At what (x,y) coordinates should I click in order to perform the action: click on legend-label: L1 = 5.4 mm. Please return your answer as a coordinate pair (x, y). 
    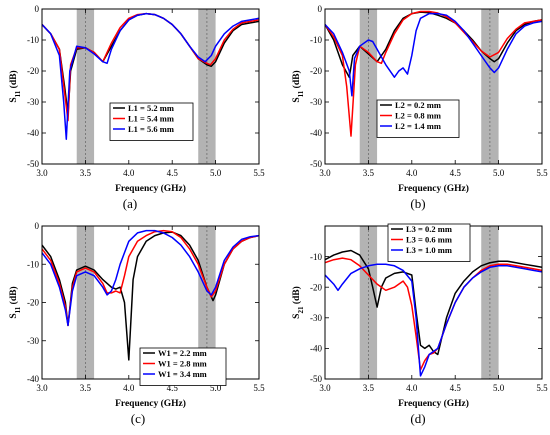
    Looking at the image, I should click on (151, 119).